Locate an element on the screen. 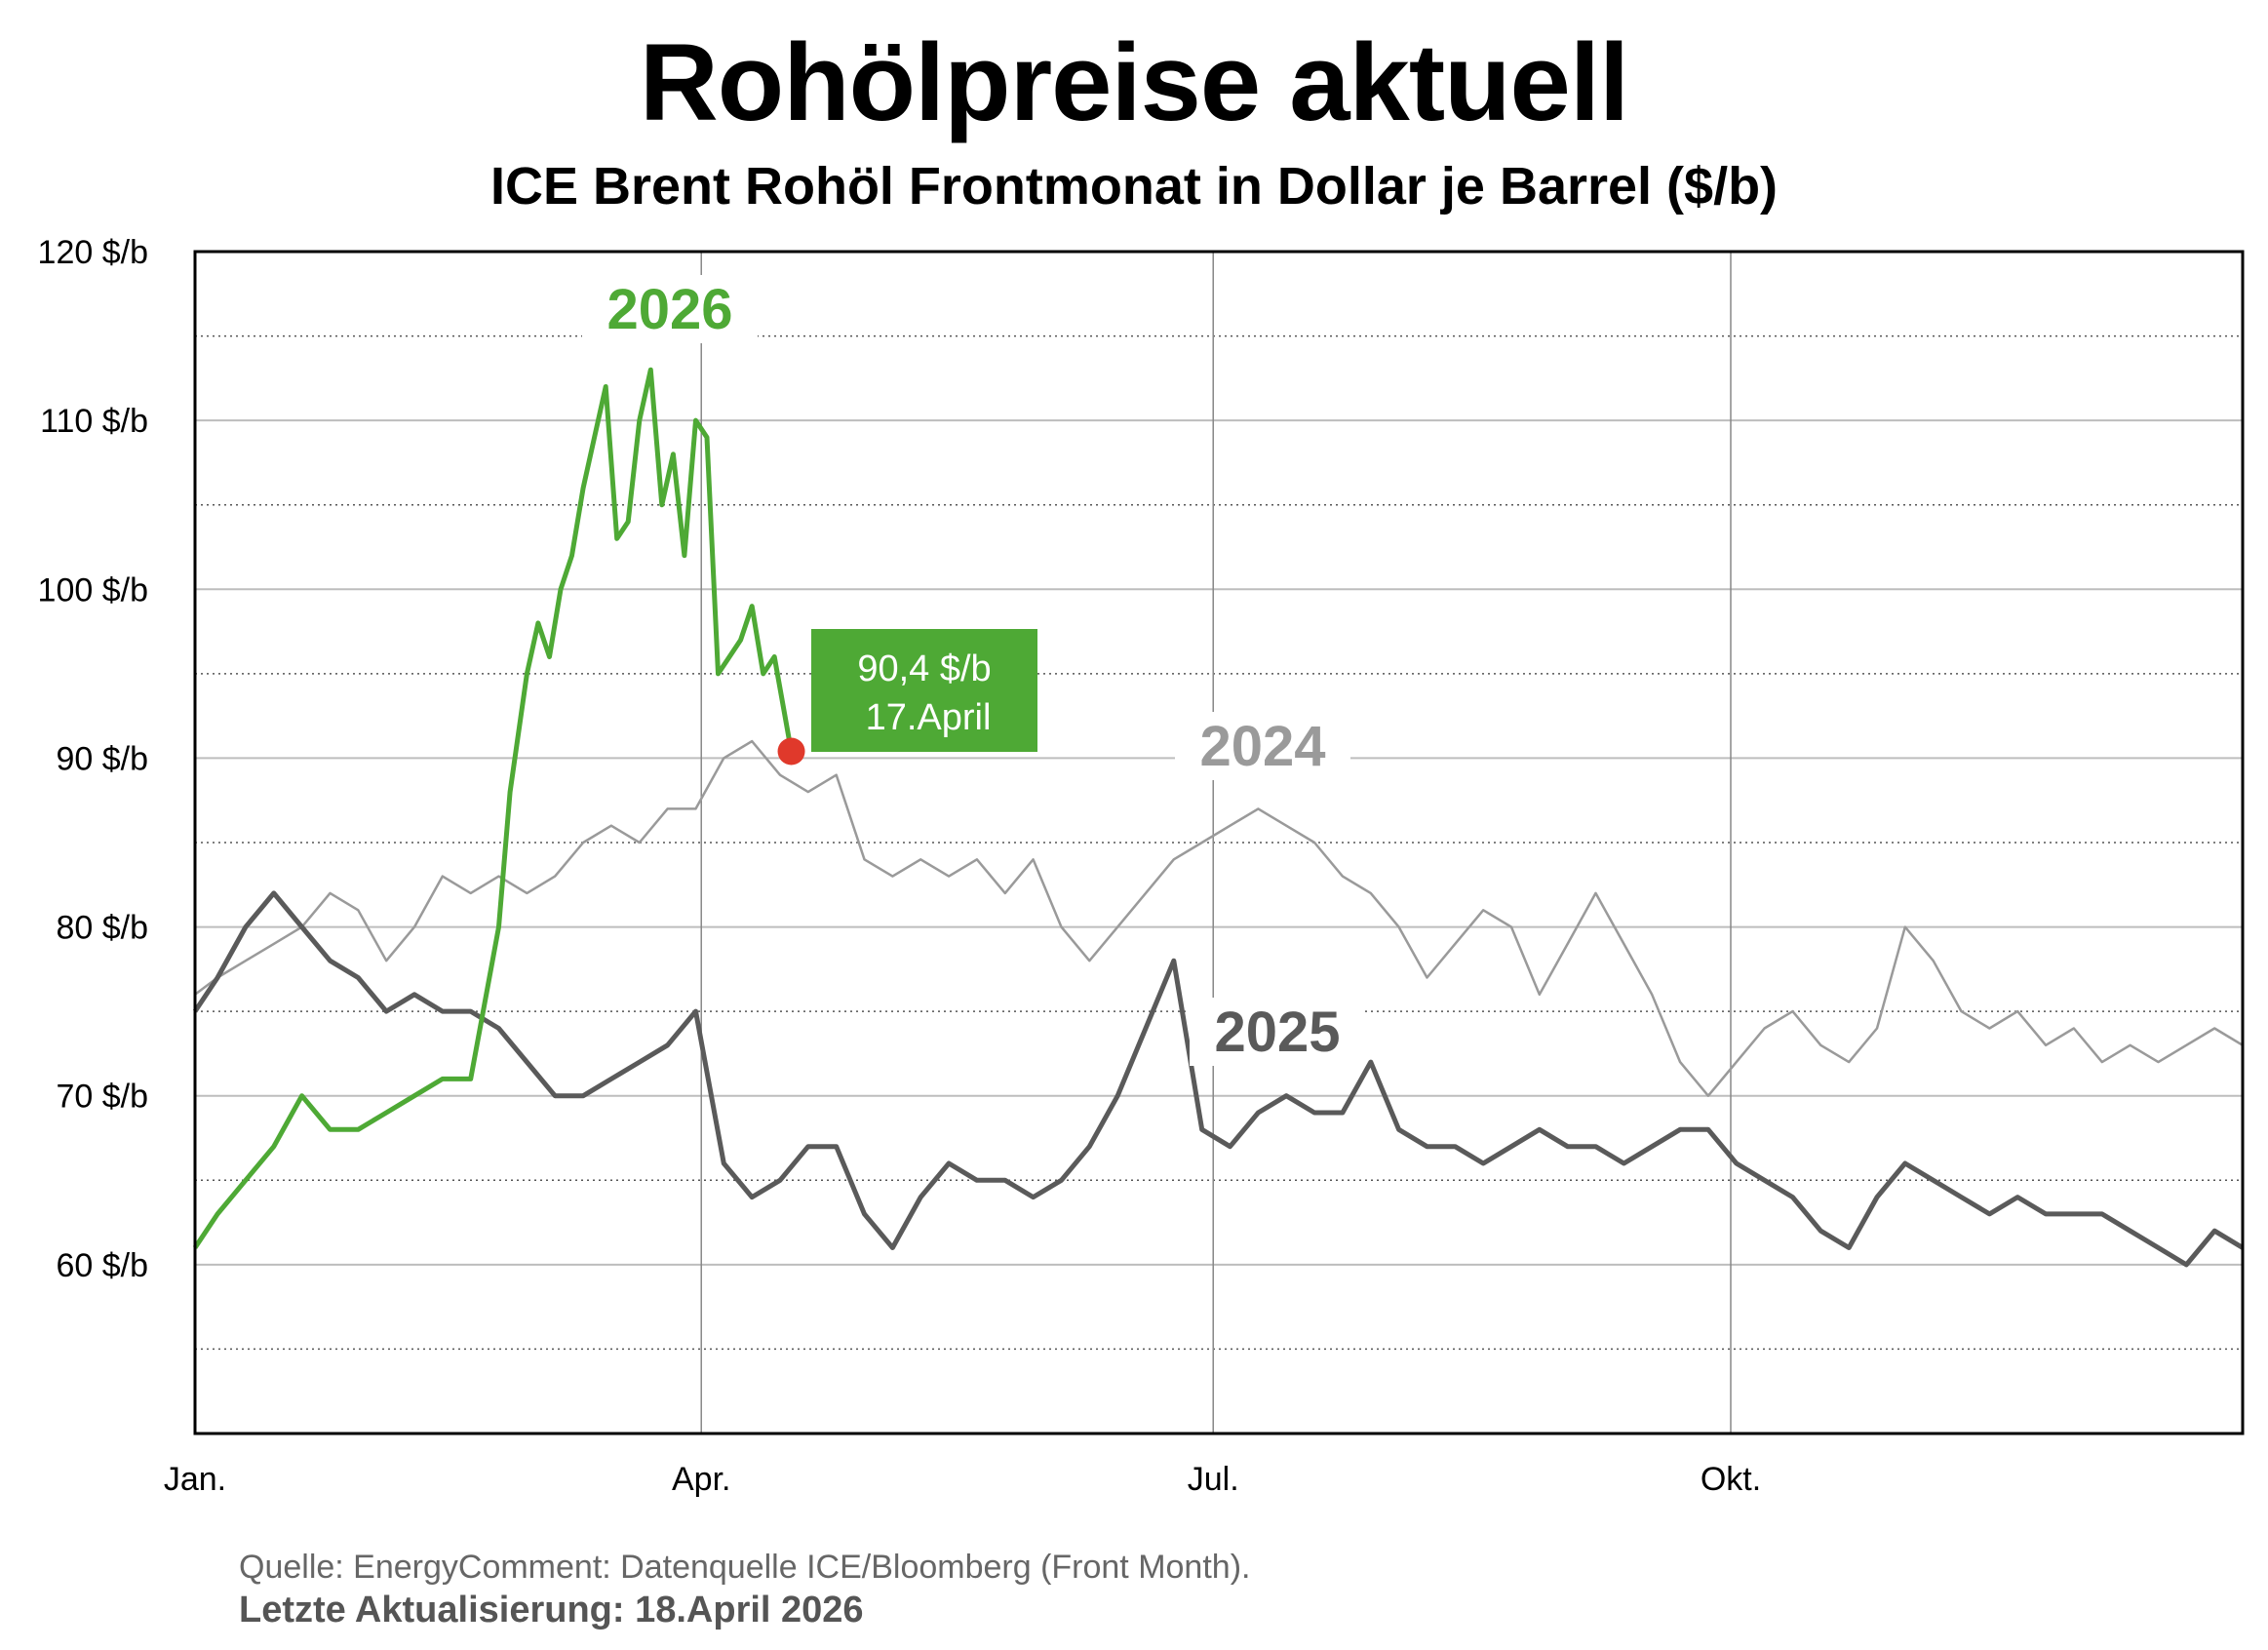 This screenshot has height=1650, width=2268. y-tick-label: 110 $/b is located at coordinates (94, 421).